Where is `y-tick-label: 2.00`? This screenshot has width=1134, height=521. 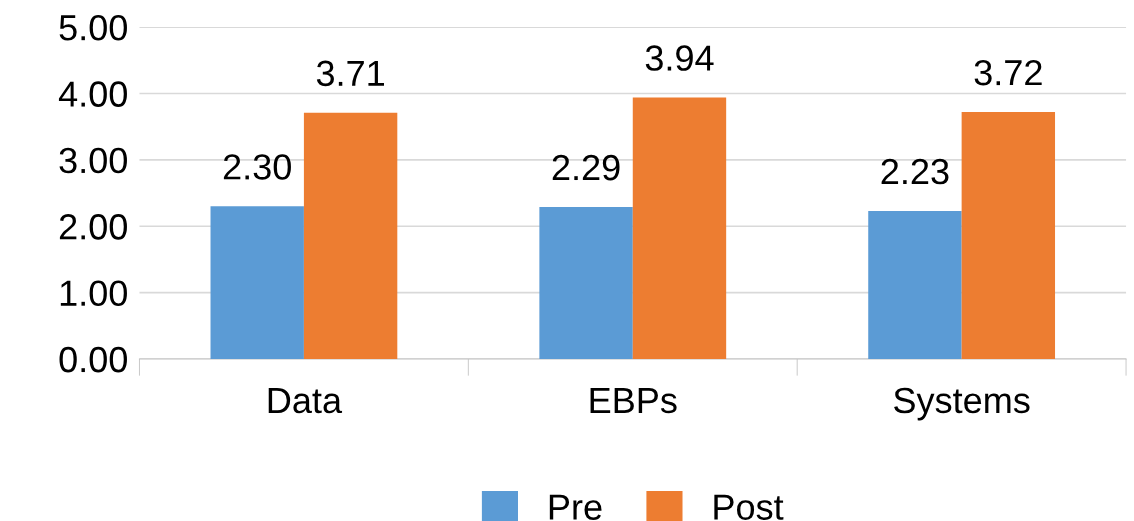 y-tick-label: 2.00 is located at coordinates (93, 227).